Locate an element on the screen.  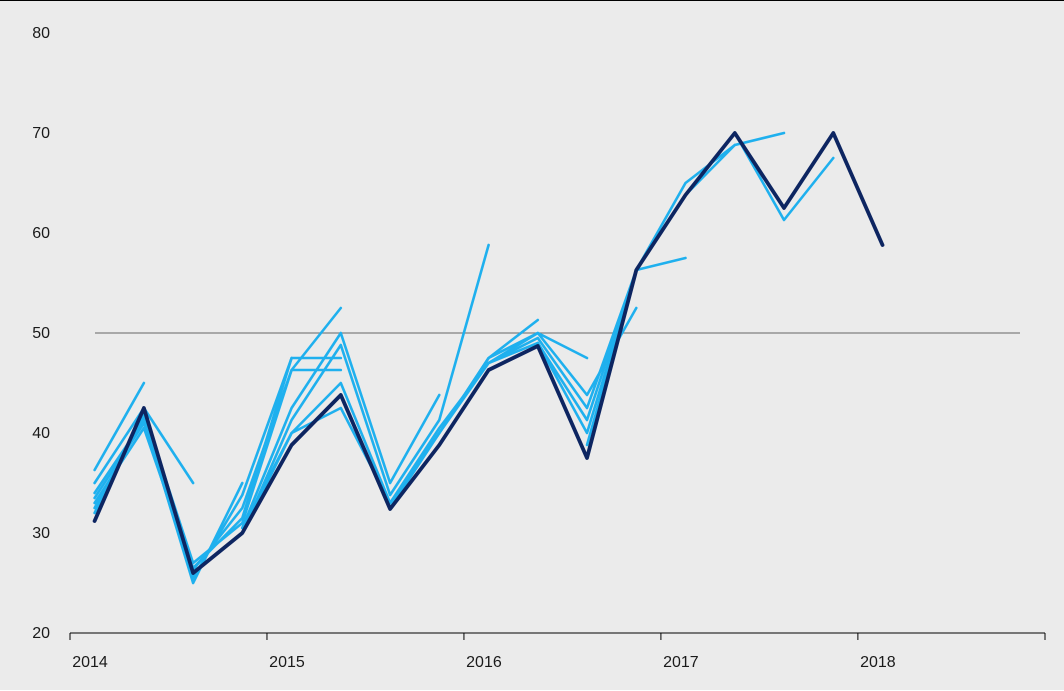
x-tick-label: 2017 is located at coordinates (681, 662).